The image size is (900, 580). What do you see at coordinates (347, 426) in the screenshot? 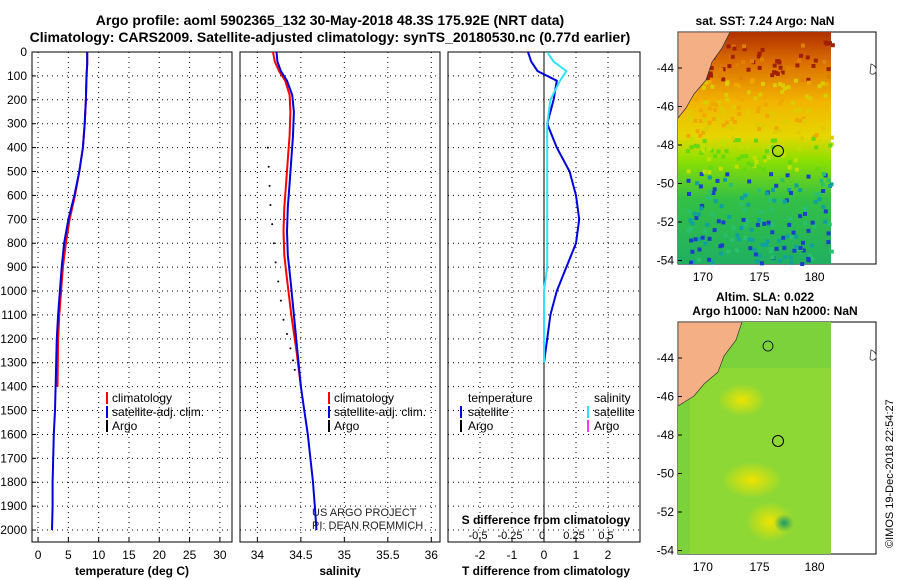
I see `legend-argo: Argo` at bounding box center [347, 426].